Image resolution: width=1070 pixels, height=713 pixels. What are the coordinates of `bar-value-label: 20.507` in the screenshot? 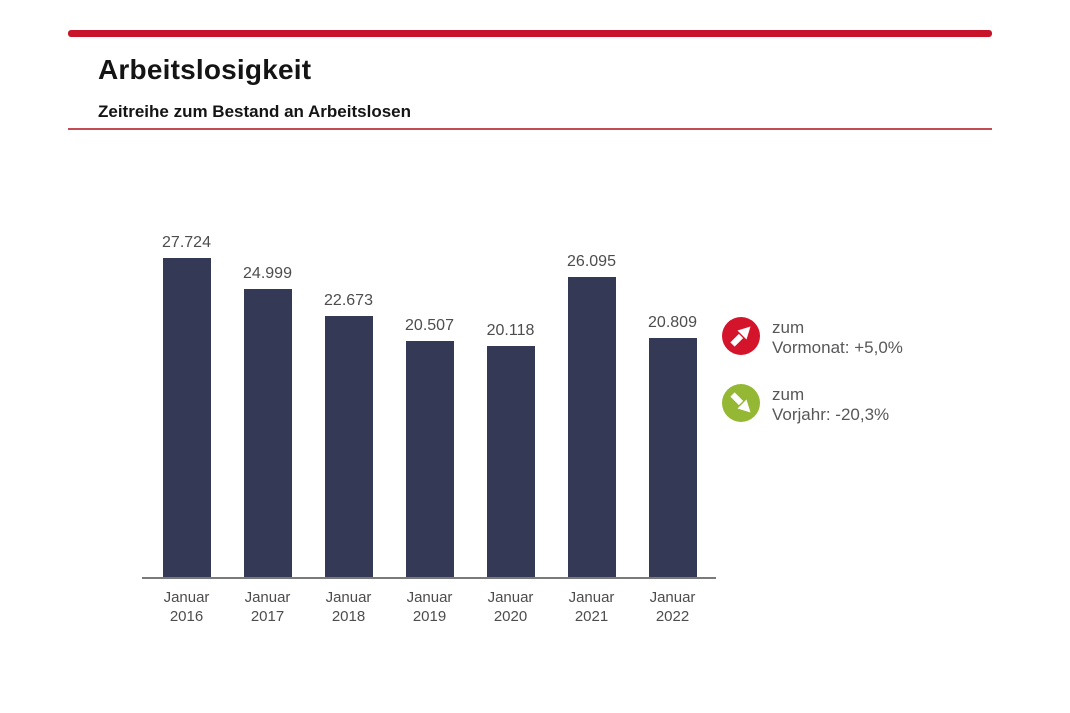 It's located at (429, 325).